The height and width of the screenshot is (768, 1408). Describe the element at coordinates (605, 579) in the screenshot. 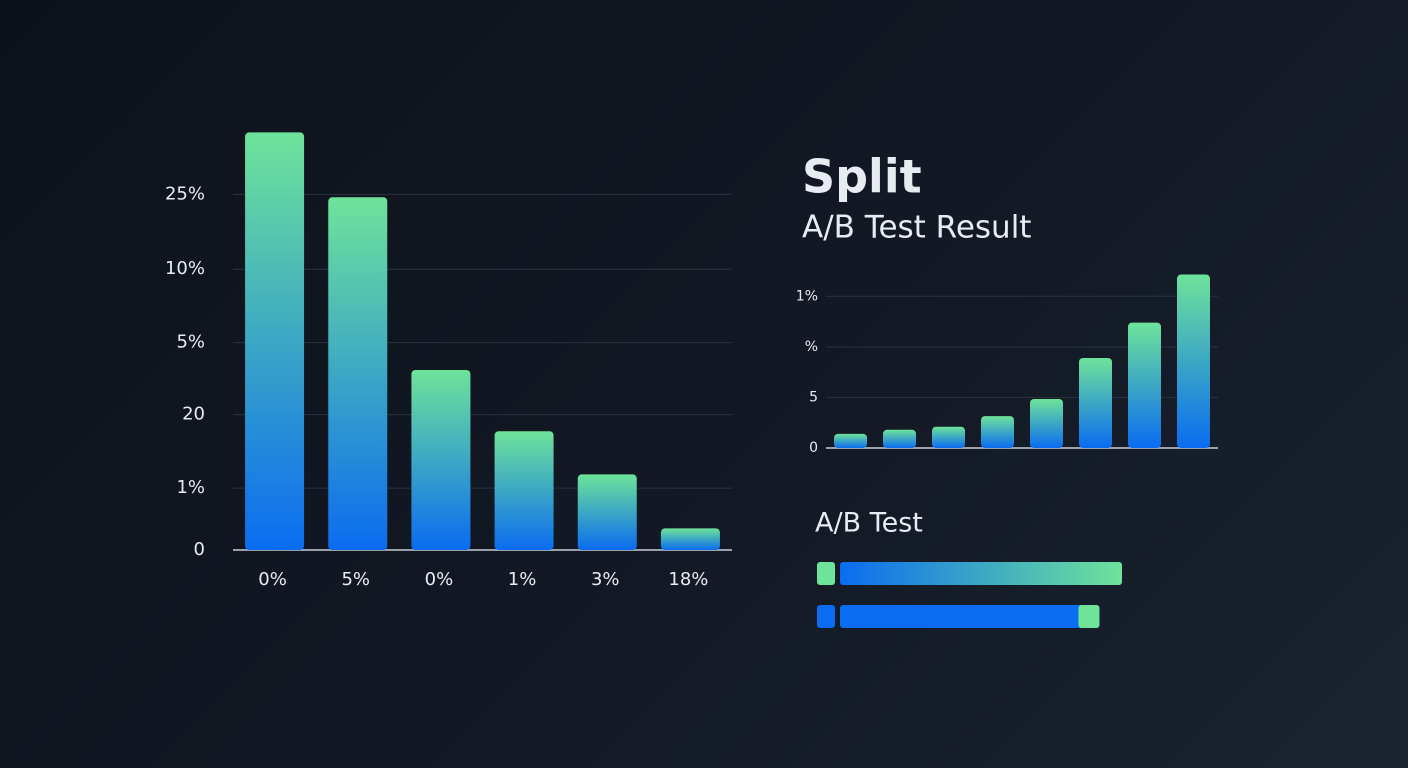

I see `x-tick-label: 3%` at that location.